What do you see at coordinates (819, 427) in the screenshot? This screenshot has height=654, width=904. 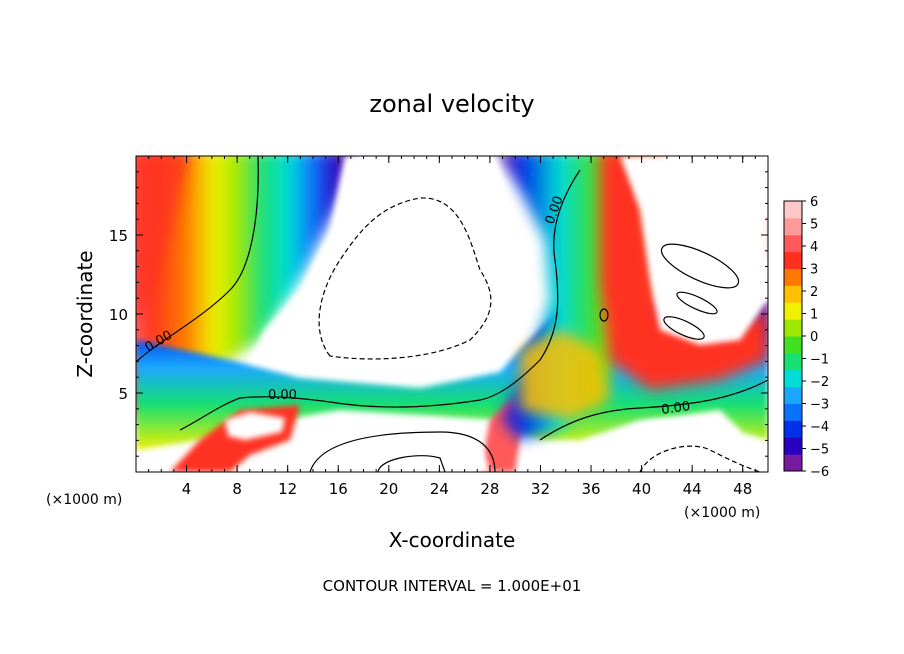 I see `colorbar-tick-label: −4` at bounding box center [819, 427].